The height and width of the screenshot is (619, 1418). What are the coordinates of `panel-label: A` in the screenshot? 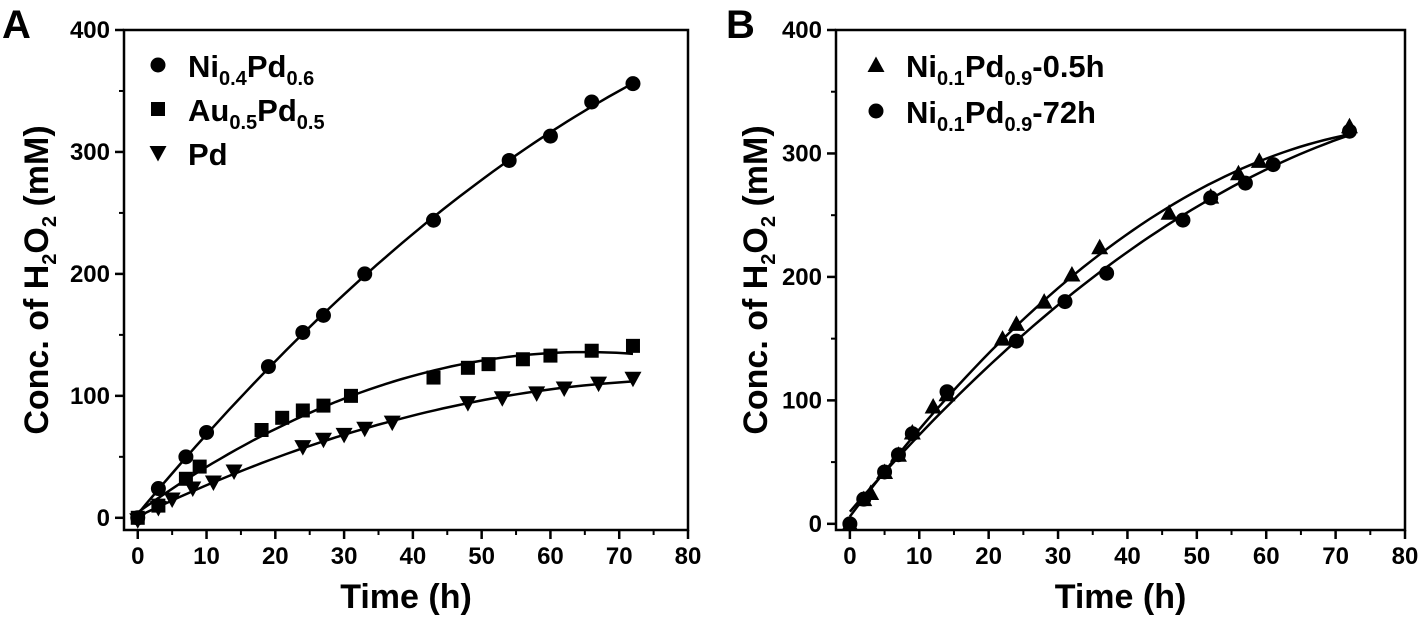 It's located at (16, 25).